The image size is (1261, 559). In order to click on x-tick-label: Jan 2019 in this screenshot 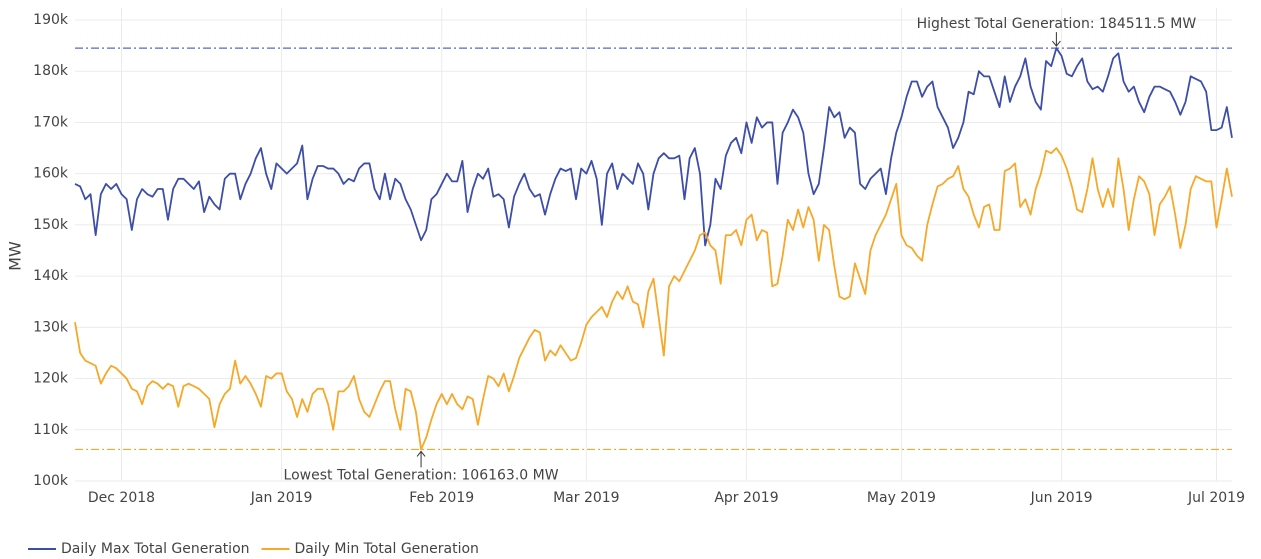, I will do `click(281, 498)`.